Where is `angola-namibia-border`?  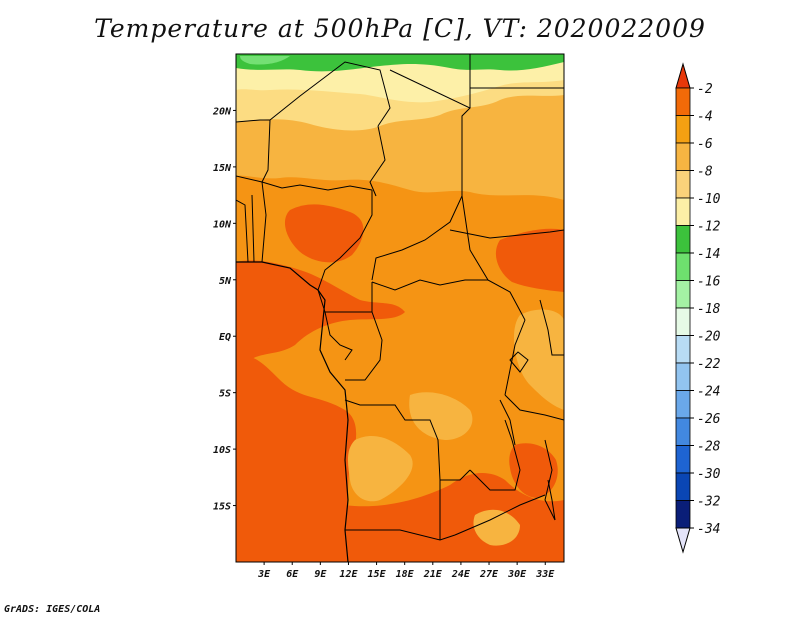
angola-namibia-border is located at coordinates (400, 535).